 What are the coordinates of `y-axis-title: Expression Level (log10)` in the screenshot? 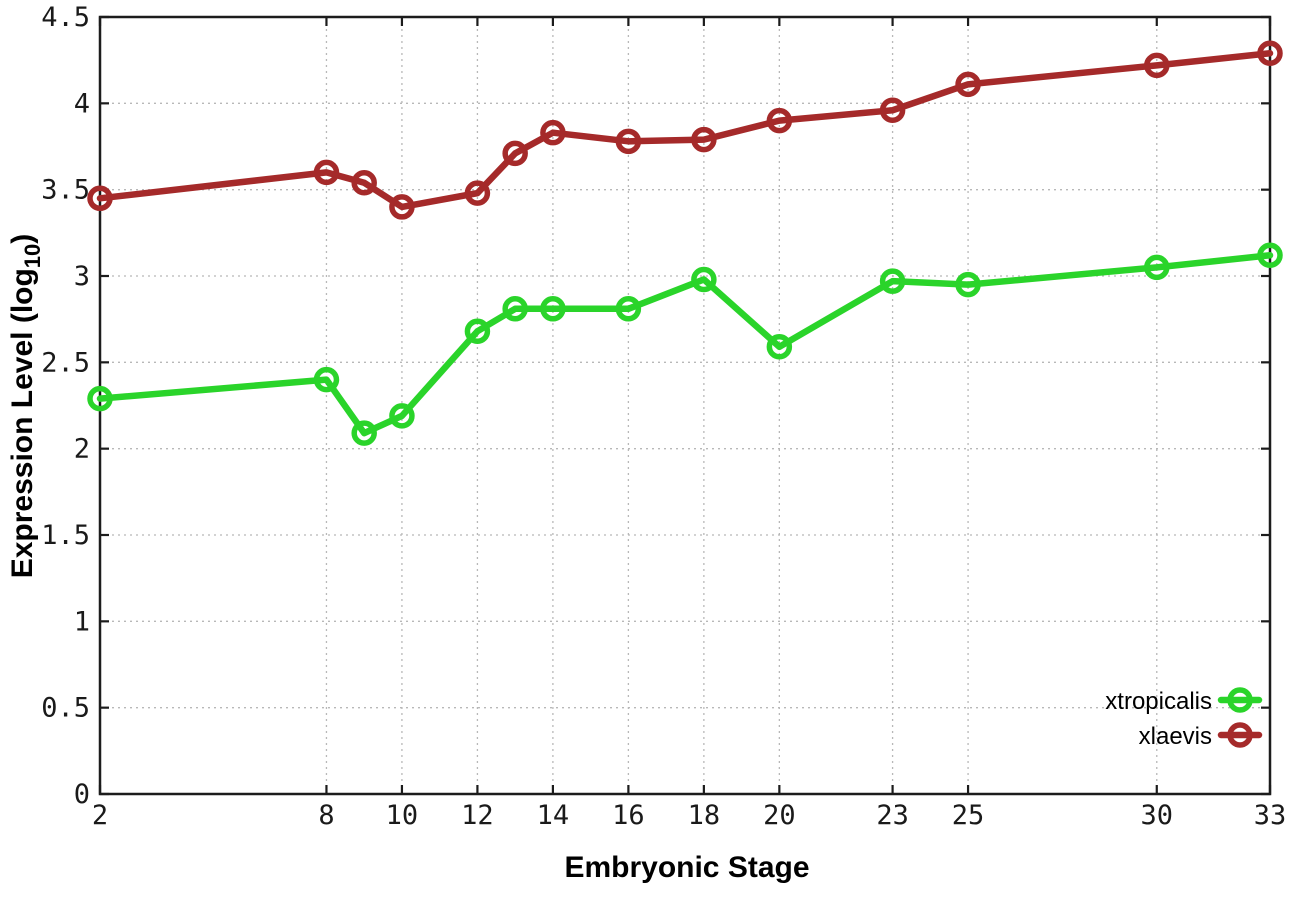 It's located at (25, 406).